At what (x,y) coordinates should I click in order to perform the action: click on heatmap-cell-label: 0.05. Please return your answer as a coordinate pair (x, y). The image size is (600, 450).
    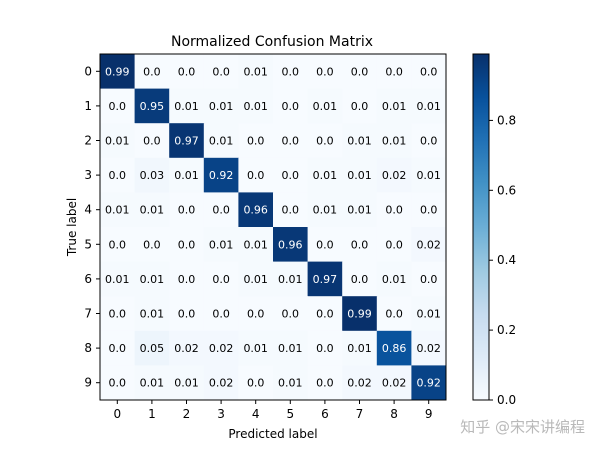
    Looking at the image, I should click on (152, 348).